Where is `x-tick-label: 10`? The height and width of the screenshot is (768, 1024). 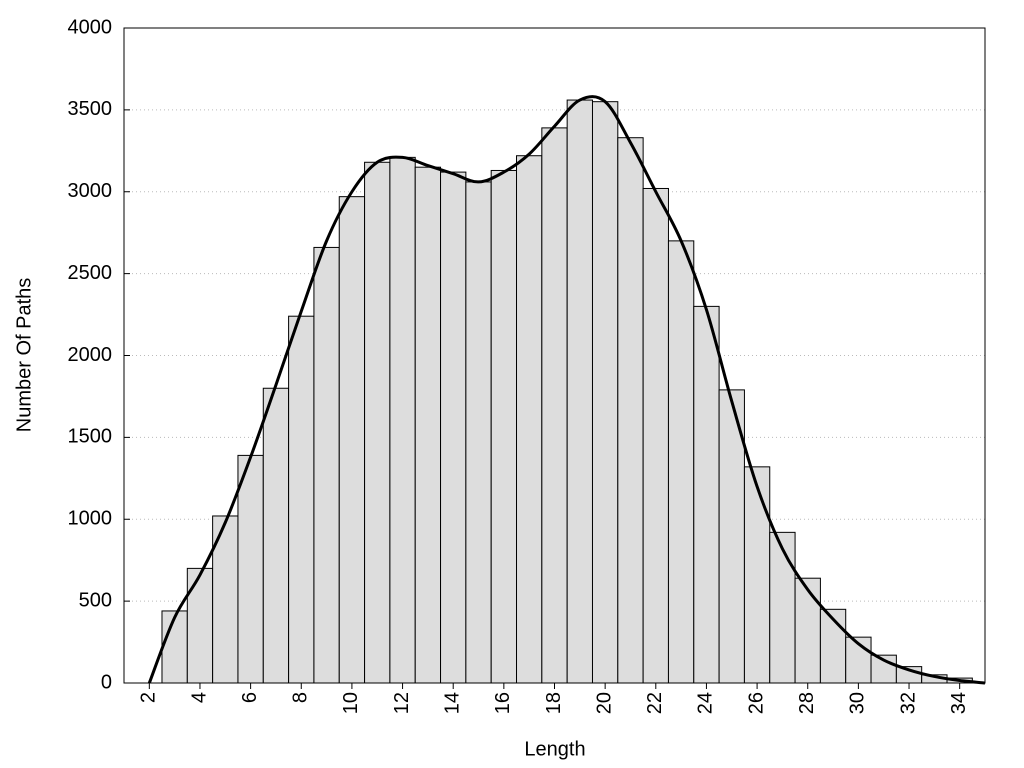
x-tick-label: 10 is located at coordinates (351, 703).